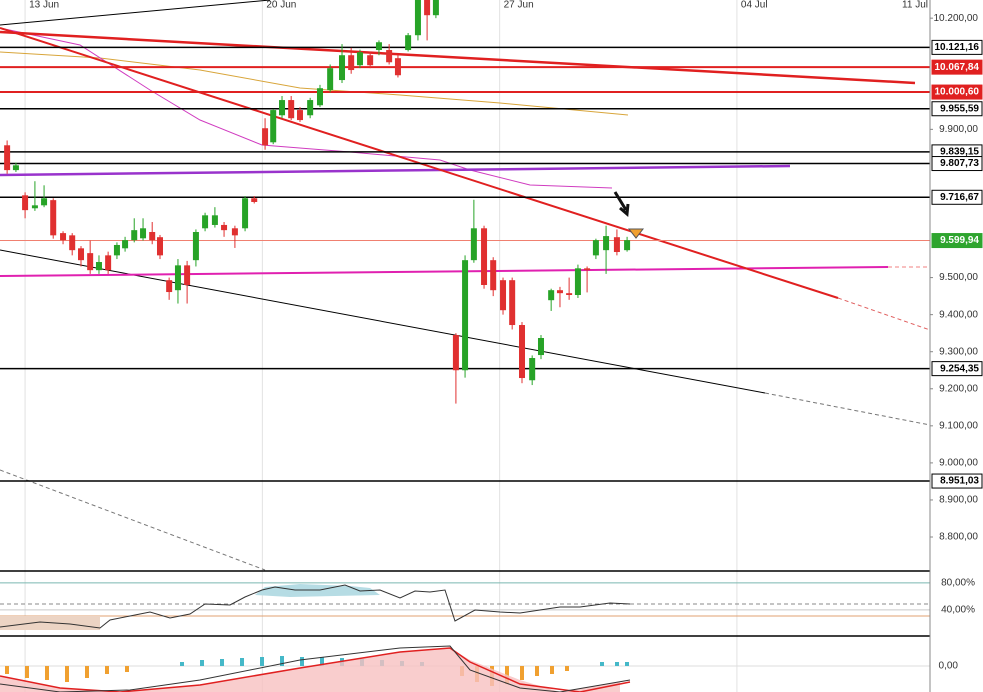 Image resolution: width=983 pixels, height=692 pixels. What do you see at coordinates (958, 537) in the screenshot?
I see `y-tick-label: 8.800,00` at bounding box center [958, 537].